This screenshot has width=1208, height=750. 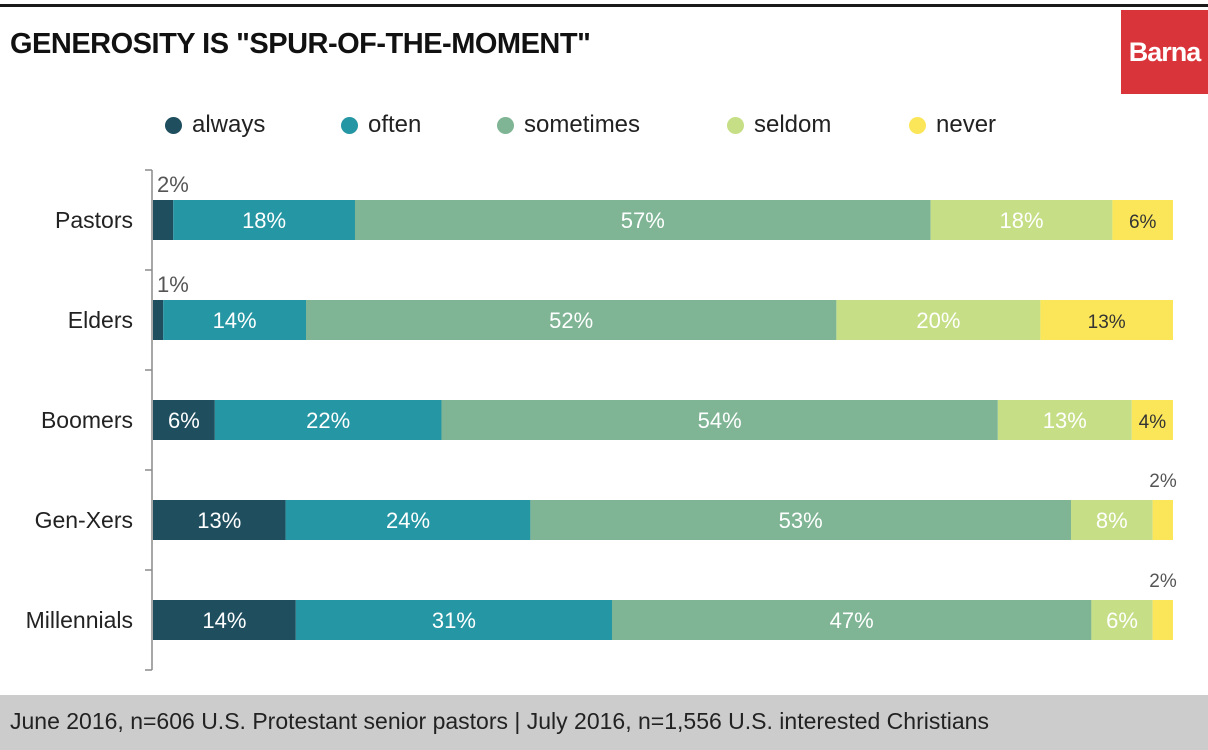 I want to click on chart-title: GENEROSITY IS "SPUR-OF-THE-MOMENT", so click(x=300, y=44).